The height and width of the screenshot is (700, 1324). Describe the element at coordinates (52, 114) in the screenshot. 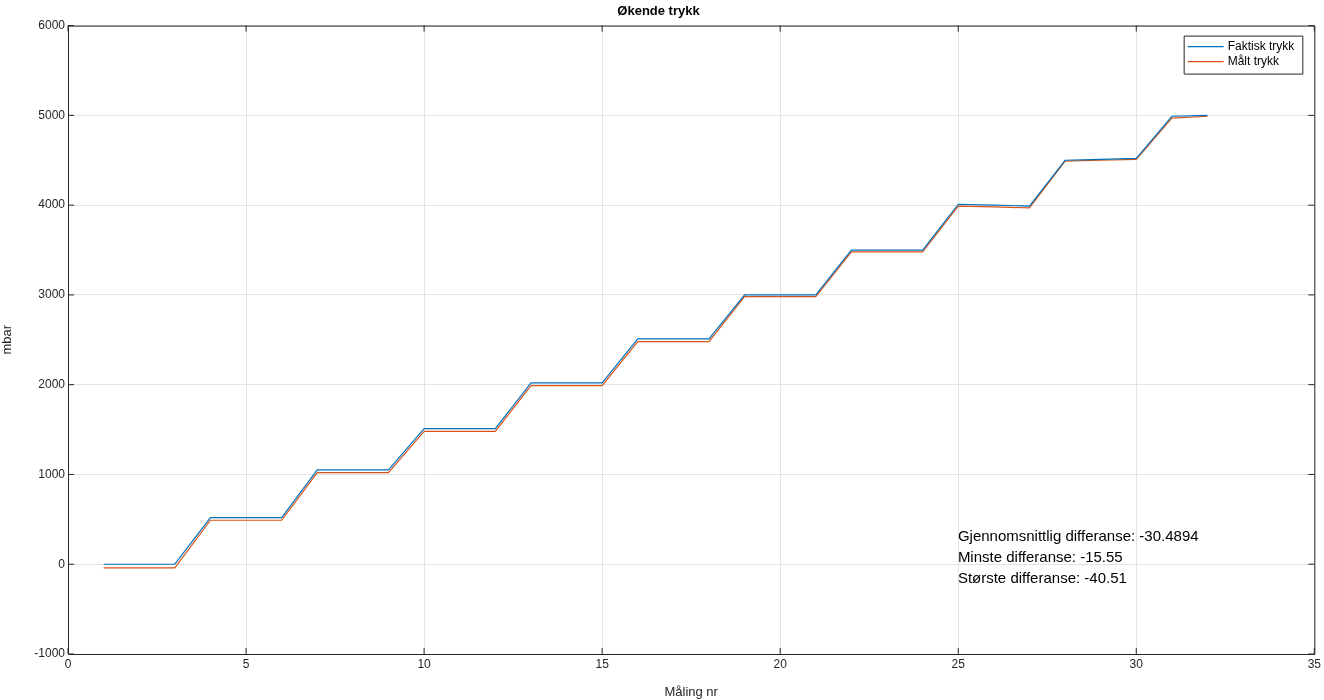

I see `y-tick-label: 5000` at that location.